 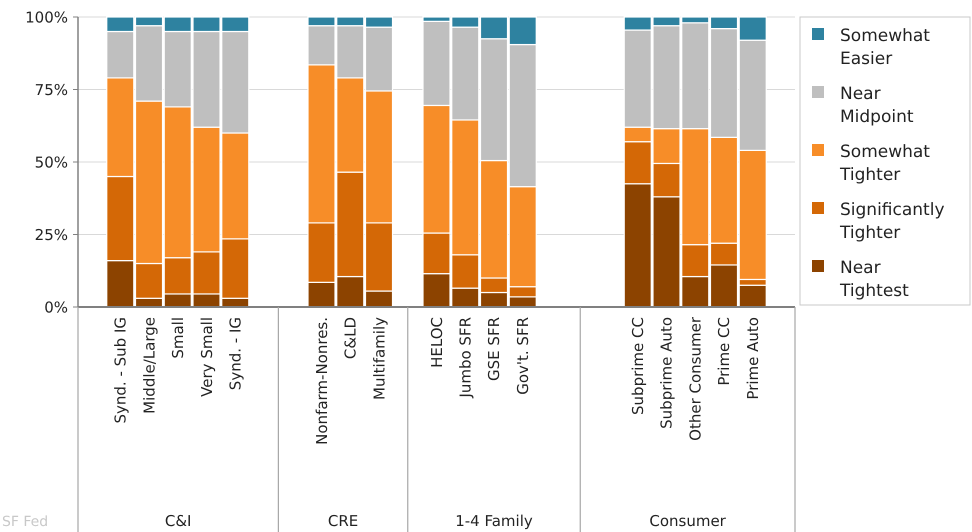 What do you see at coordinates (437, 342) in the screenshot?
I see `x-tick-label: HELOC` at bounding box center [437, 342].